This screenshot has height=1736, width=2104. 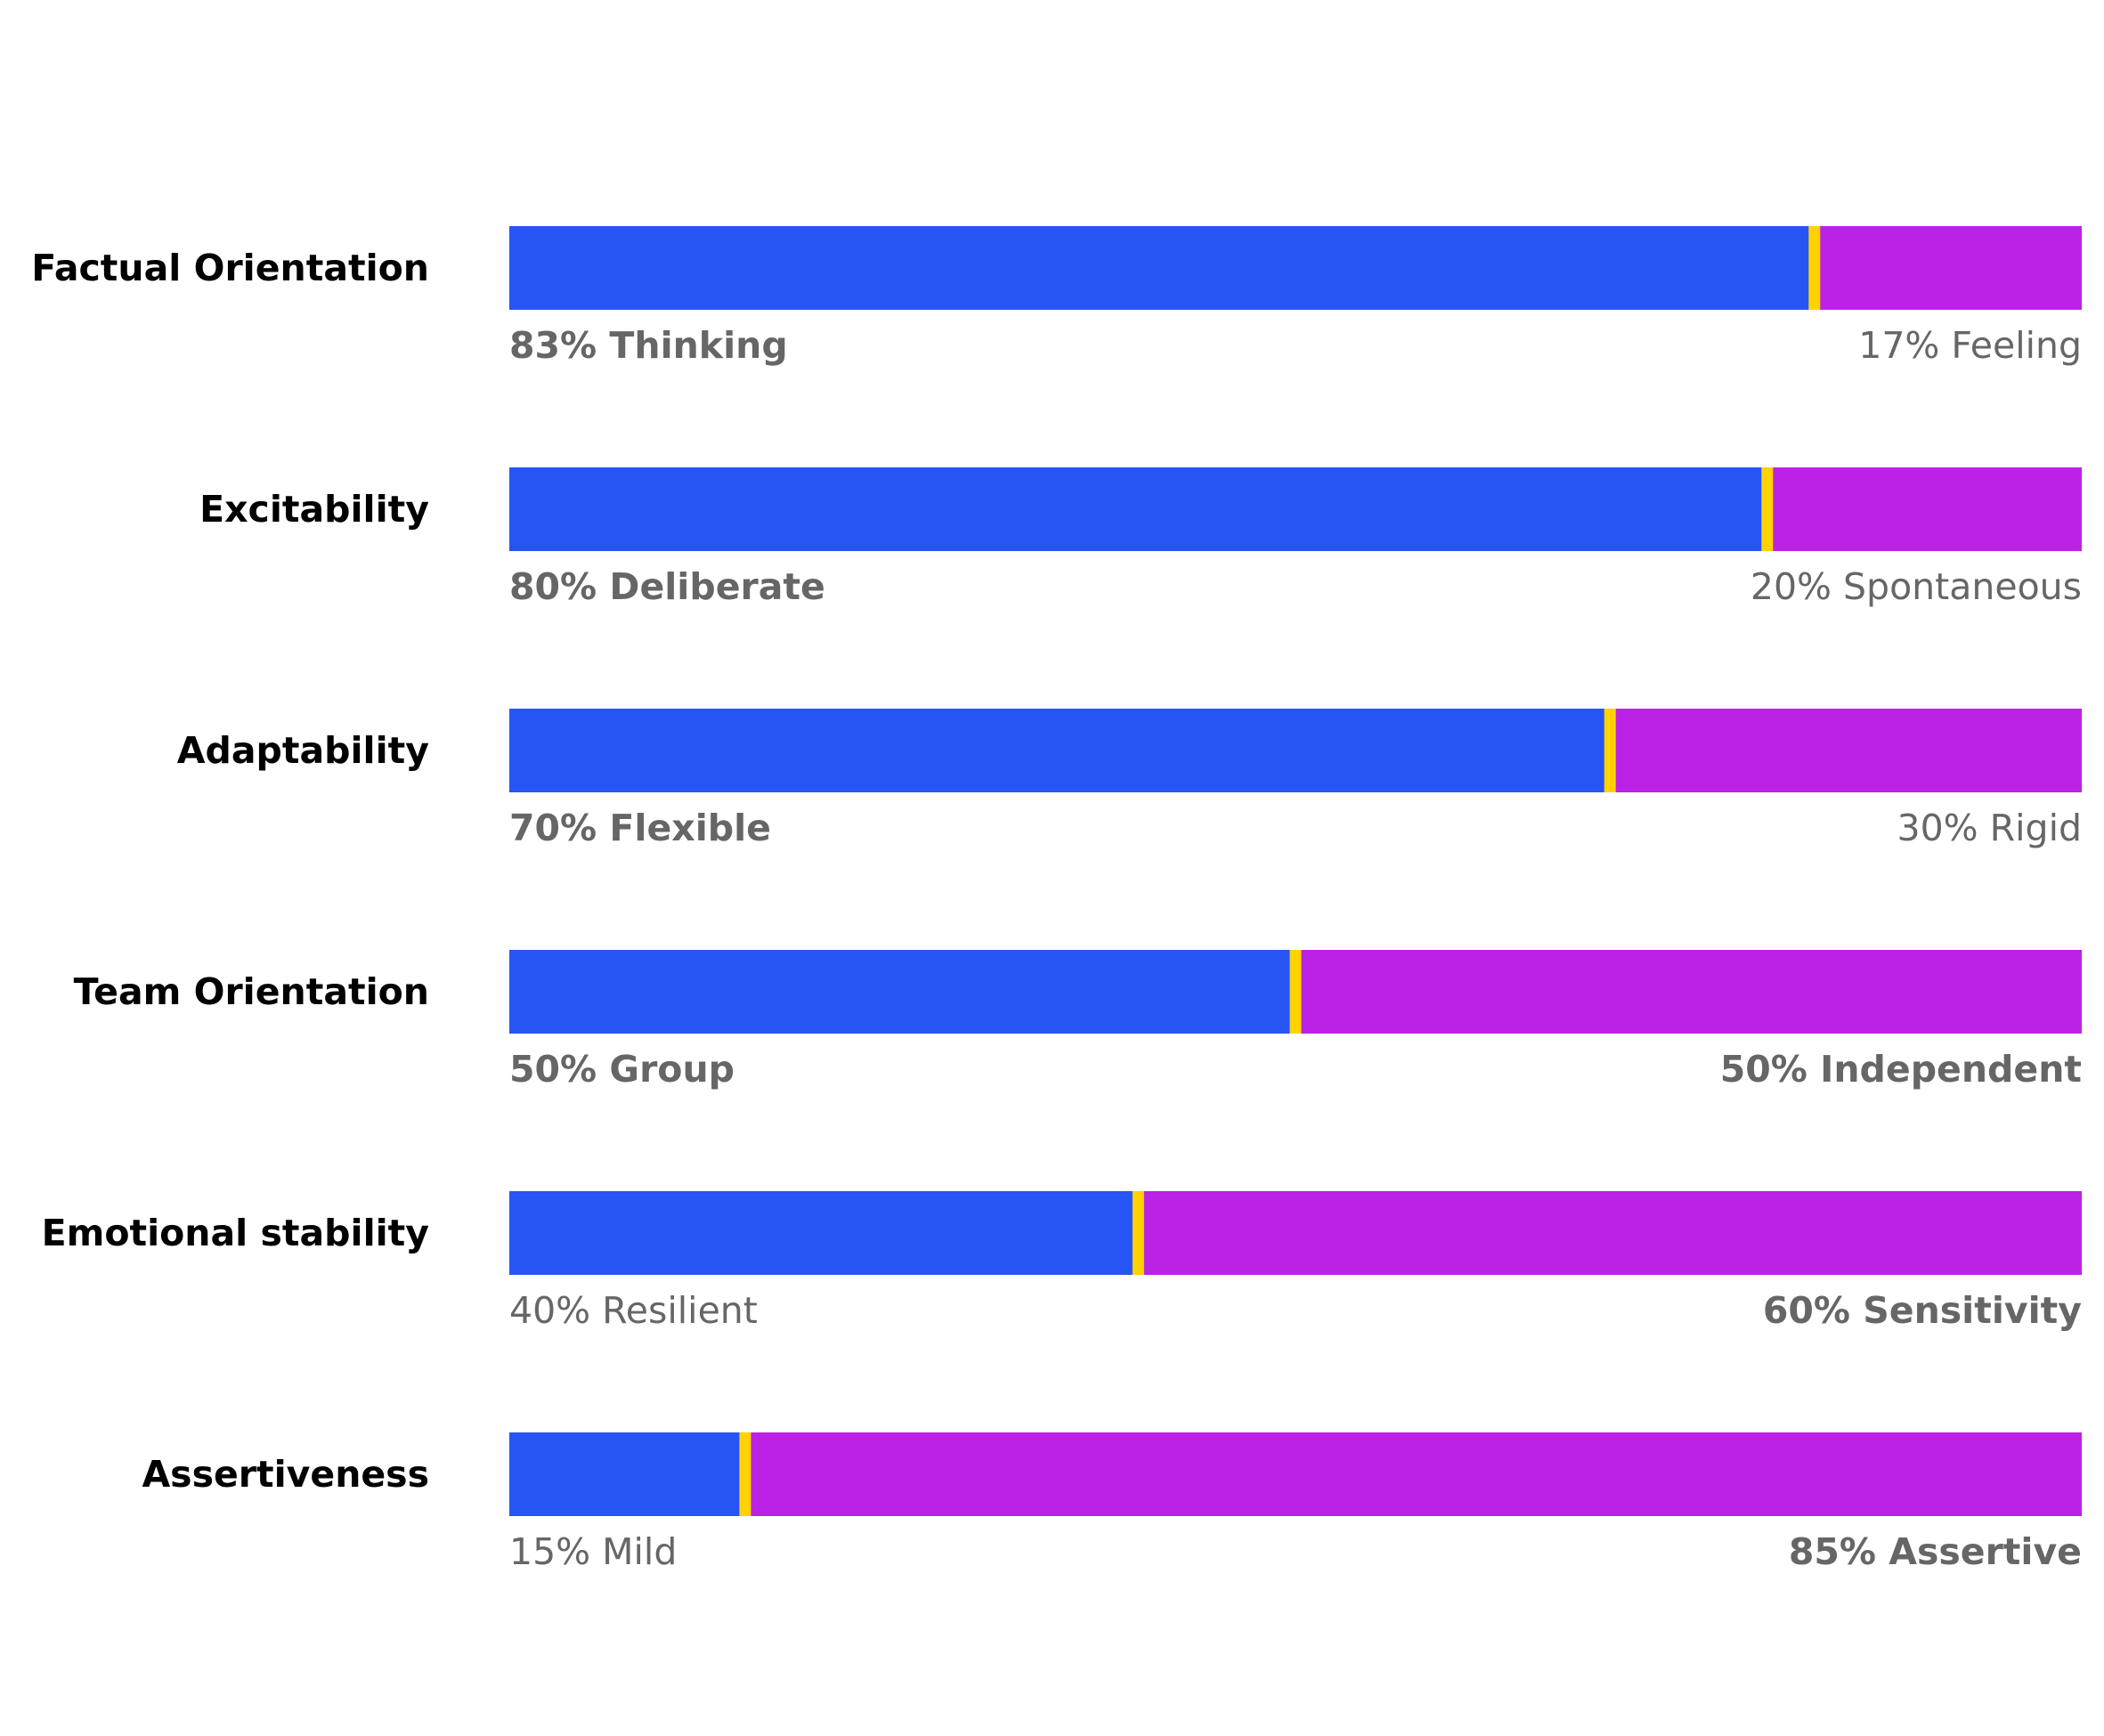 I want to click on trait-label: Factual Orientation, so click(x=230, y=268).